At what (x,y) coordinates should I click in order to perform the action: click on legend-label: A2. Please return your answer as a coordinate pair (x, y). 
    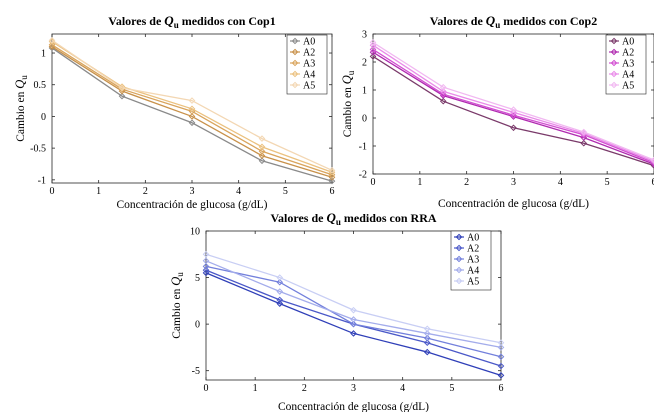
    Looking at the image, I should click on (473, 249).